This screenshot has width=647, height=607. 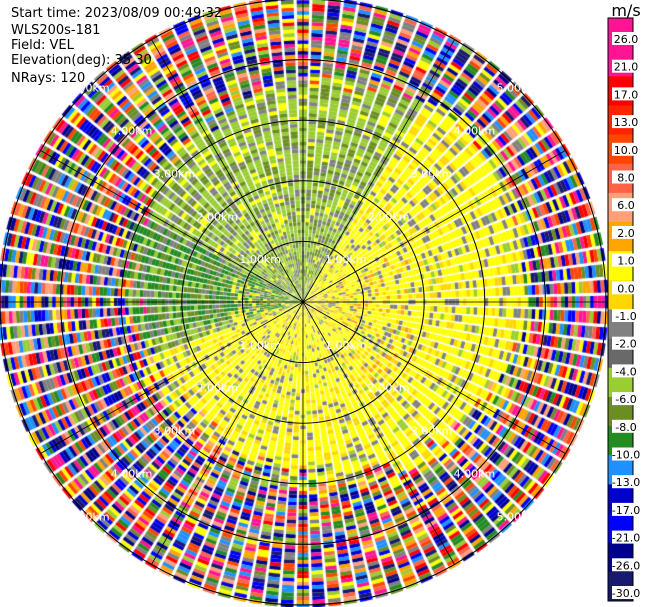 I want to click on colorbar-tick-label: 26.0, so click(x=626, y=39).